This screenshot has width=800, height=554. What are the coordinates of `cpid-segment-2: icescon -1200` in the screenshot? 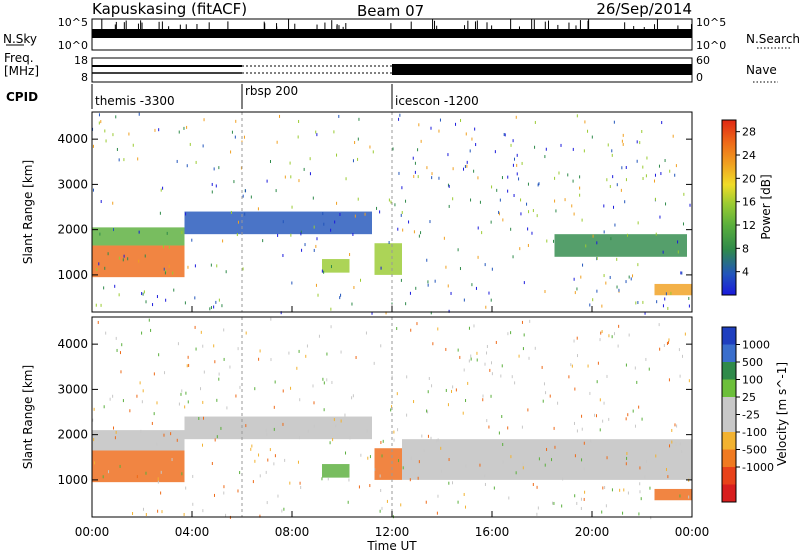 It's located at (437, 101).